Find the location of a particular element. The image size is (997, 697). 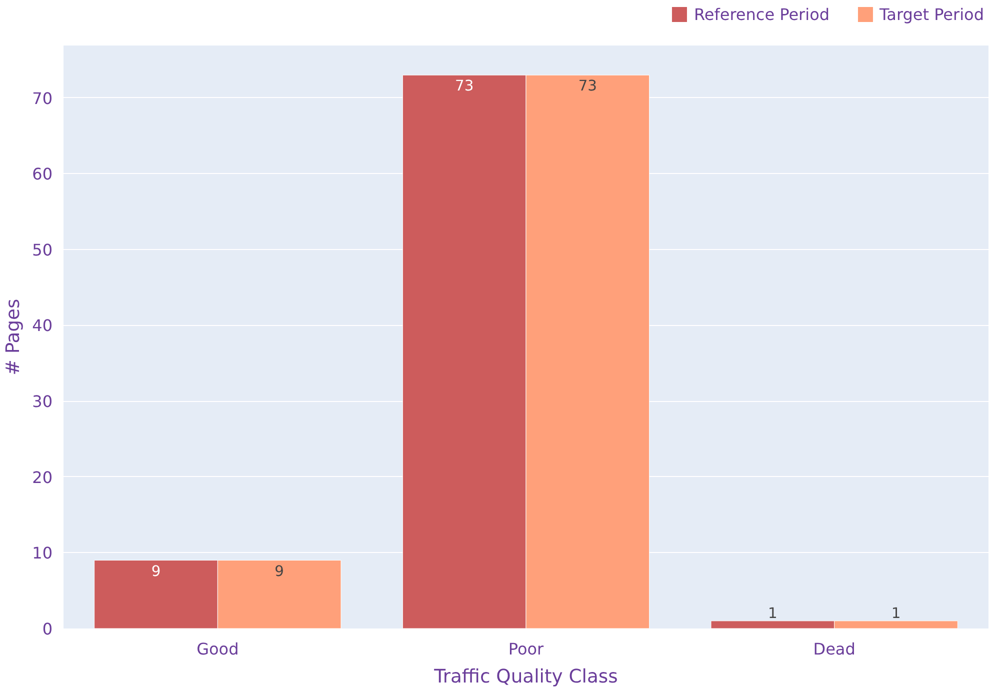

y-axis-title: # Pages is located at coordinates (13, 337).